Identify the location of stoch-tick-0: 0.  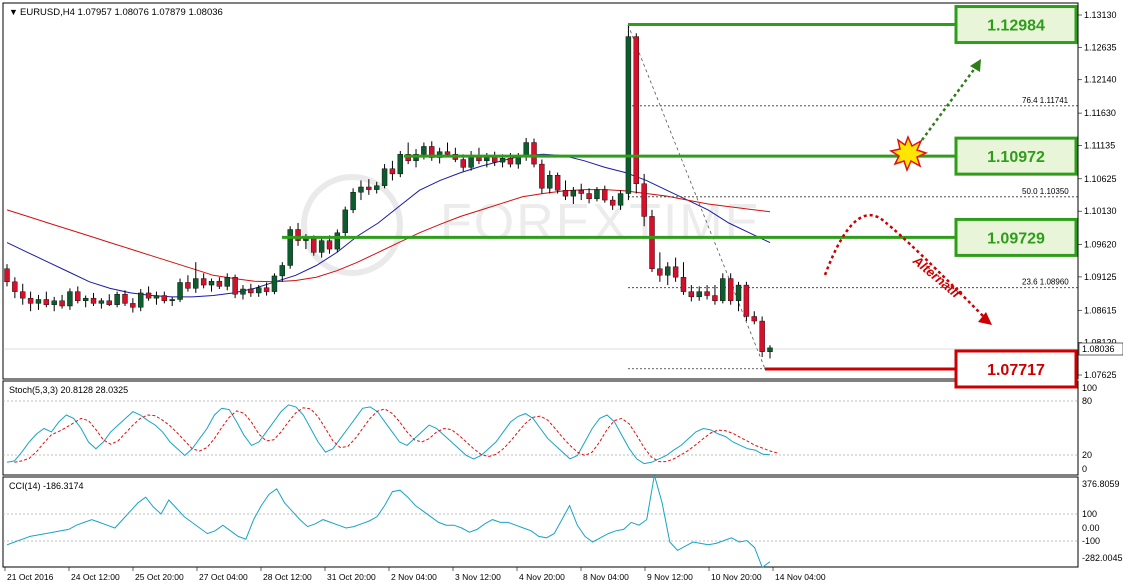
(1084, 469).